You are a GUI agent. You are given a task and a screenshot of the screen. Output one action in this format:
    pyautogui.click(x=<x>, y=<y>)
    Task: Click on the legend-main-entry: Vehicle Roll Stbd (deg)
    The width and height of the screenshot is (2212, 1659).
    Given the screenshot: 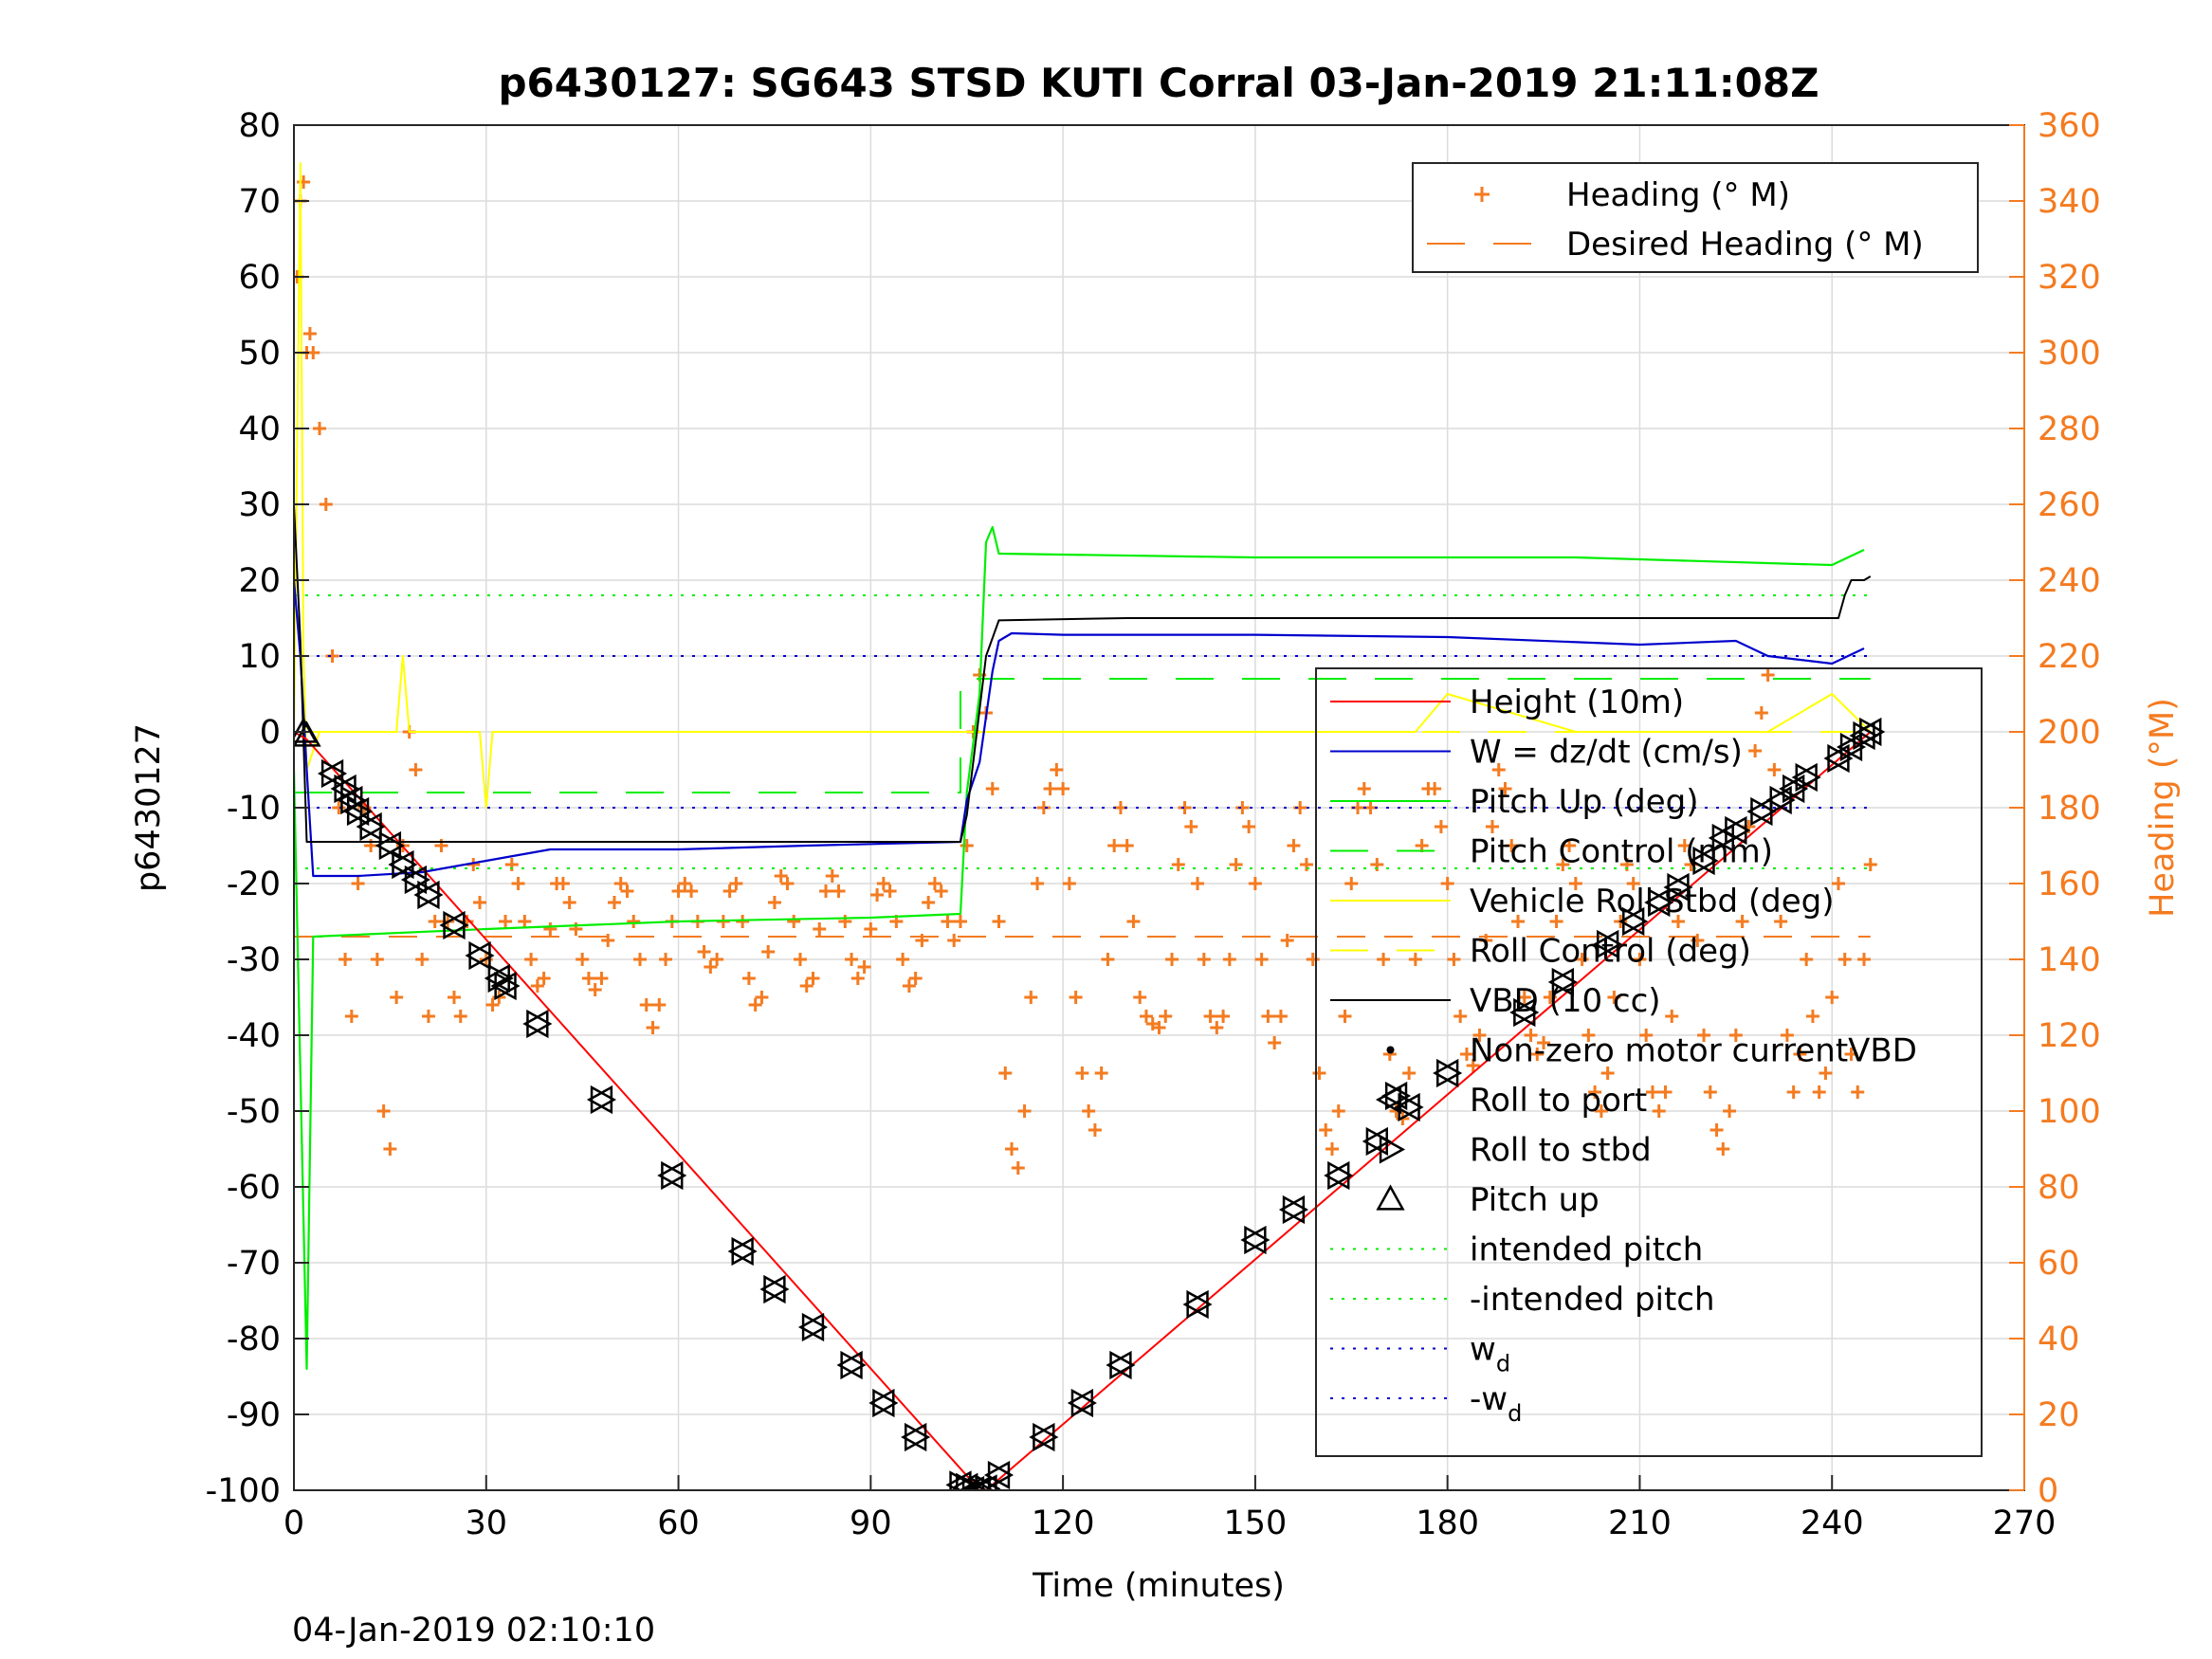 What is the action you would take?
    pyautogui.click(x=1582, y=902)
    